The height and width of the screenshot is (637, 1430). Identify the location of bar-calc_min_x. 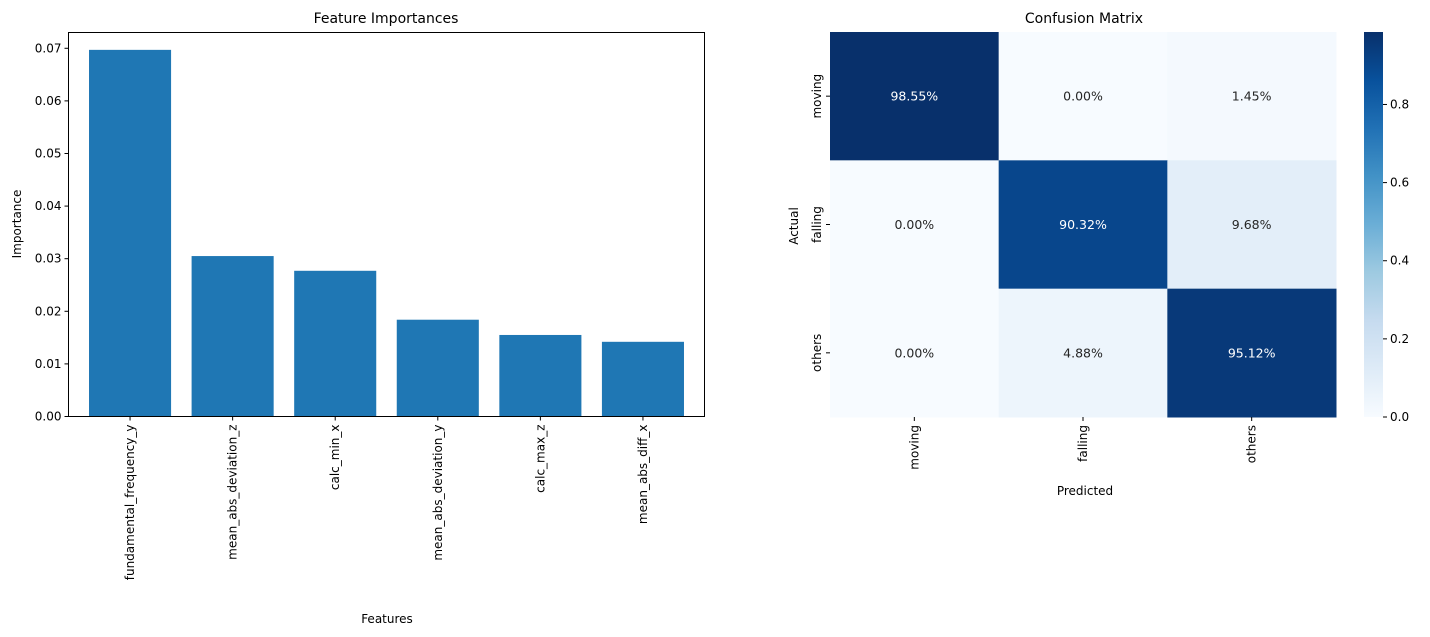
(335, 343).